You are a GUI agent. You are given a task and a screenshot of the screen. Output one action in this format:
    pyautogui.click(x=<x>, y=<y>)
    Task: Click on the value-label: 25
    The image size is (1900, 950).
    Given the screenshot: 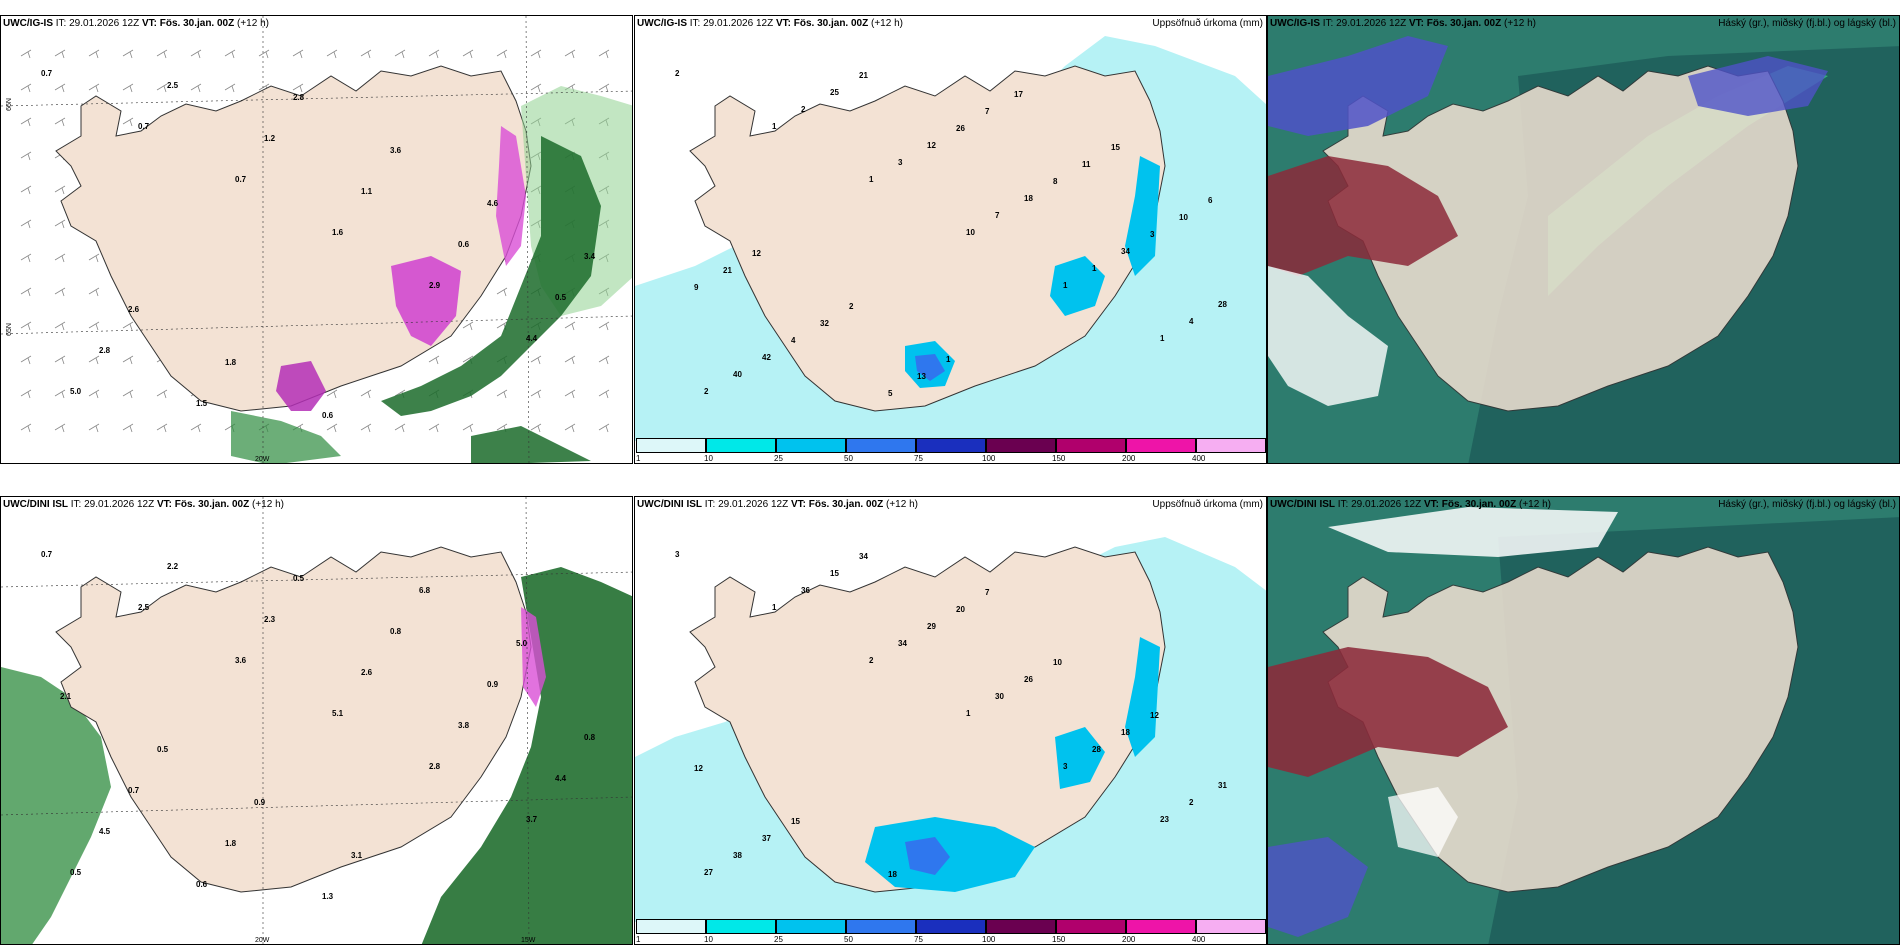 What is the action you would take?
    pyautogui.click(x=834, y=92)
    